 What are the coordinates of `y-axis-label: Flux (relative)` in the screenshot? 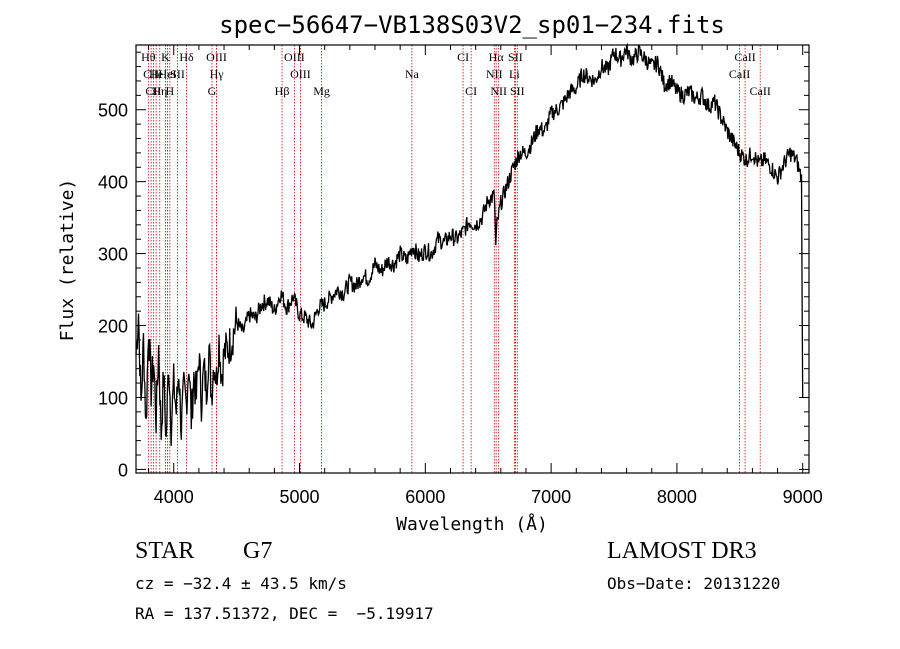 It's located at (67, 260).